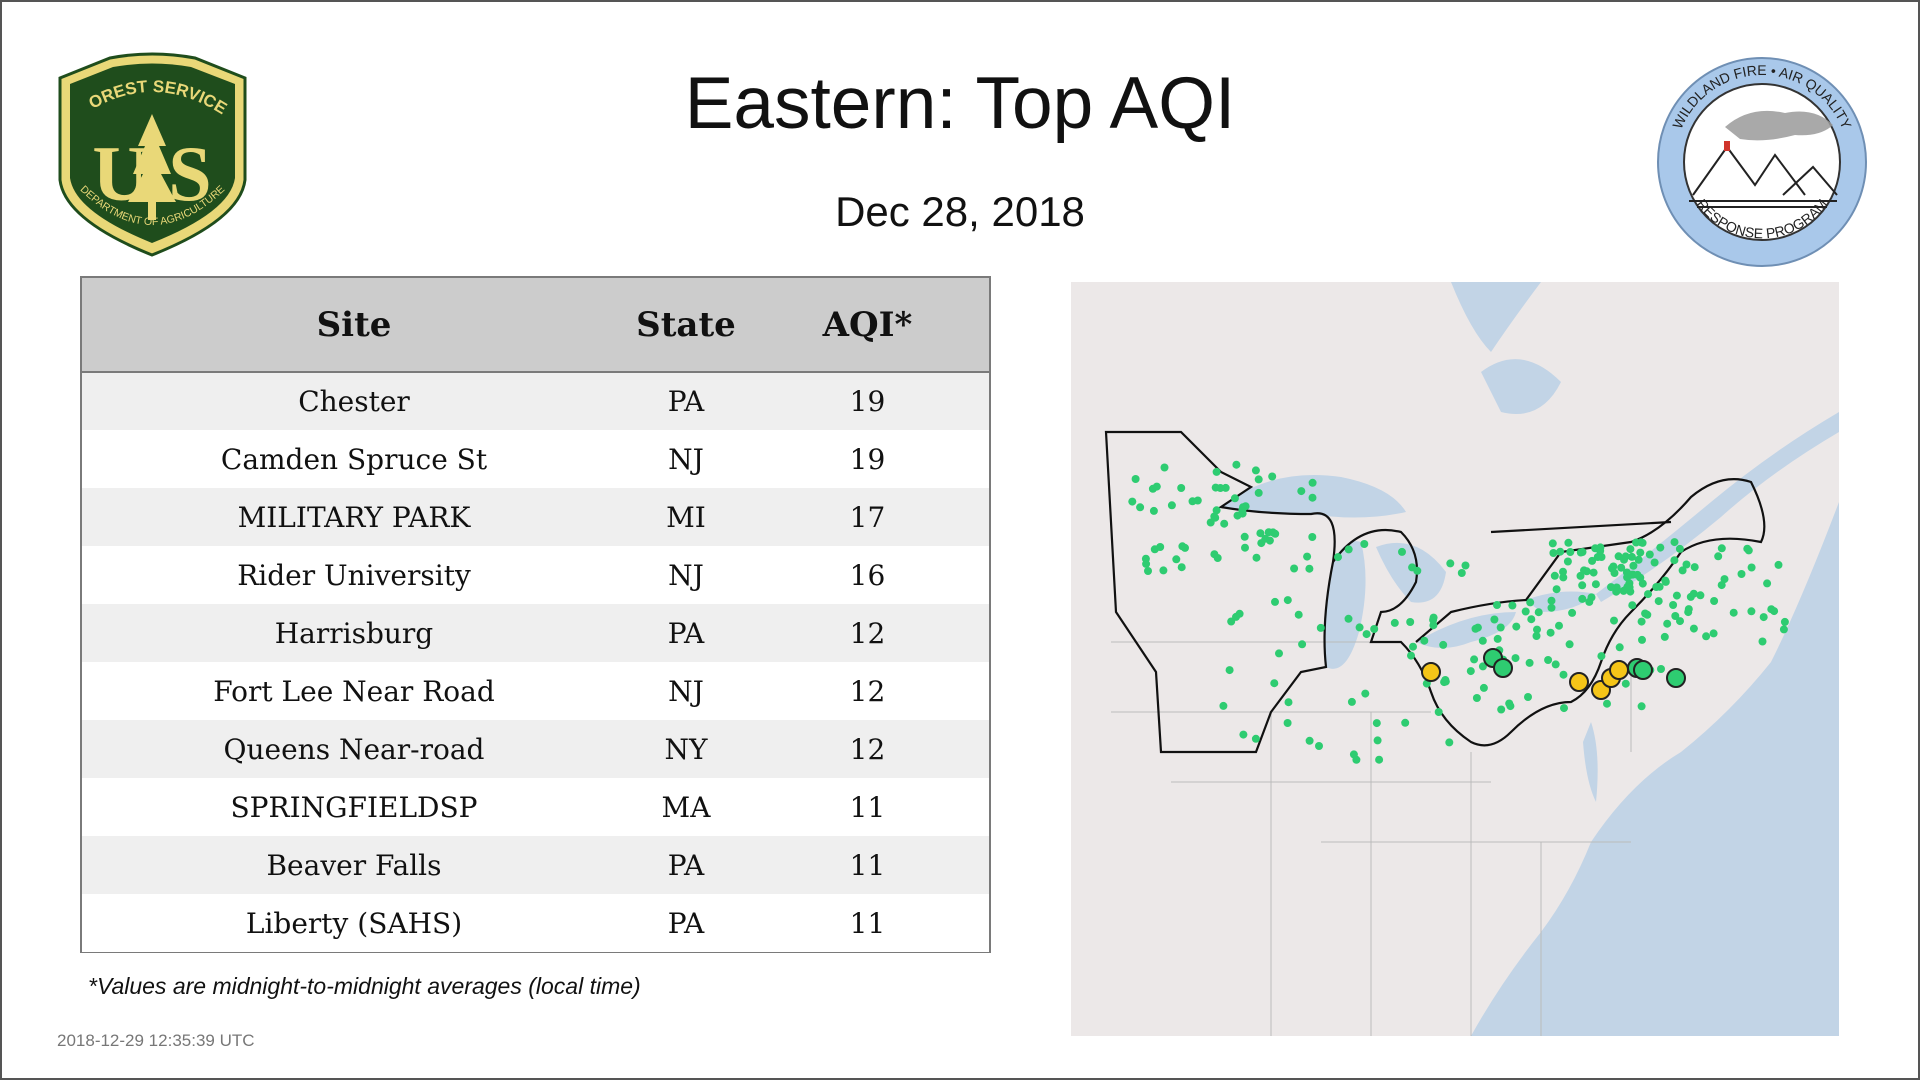  Describe the element at coordinates (686, 325) in the screenshot. I see `header-state: State` at that location.